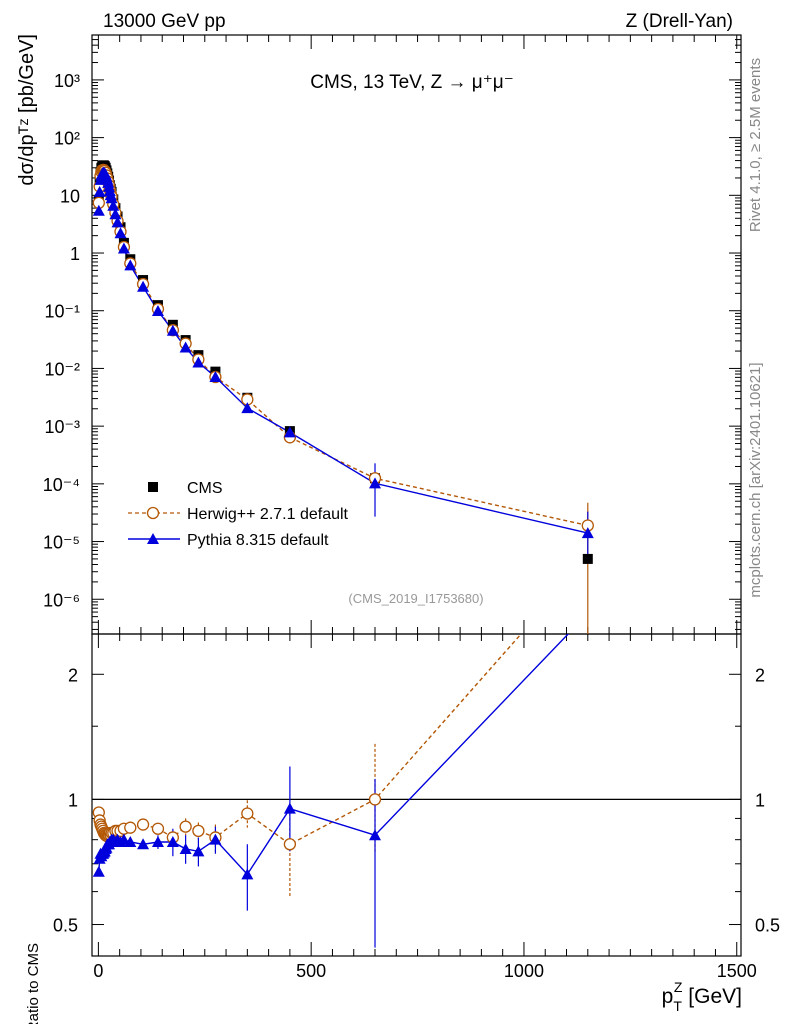 The height and width of the screenshot is (1024, 786). What do you see at coordinates (33, 983) in the screenshot?
I see `ratio-y-axis-label: Ratio to CMS` at bounding box center [33, 983].